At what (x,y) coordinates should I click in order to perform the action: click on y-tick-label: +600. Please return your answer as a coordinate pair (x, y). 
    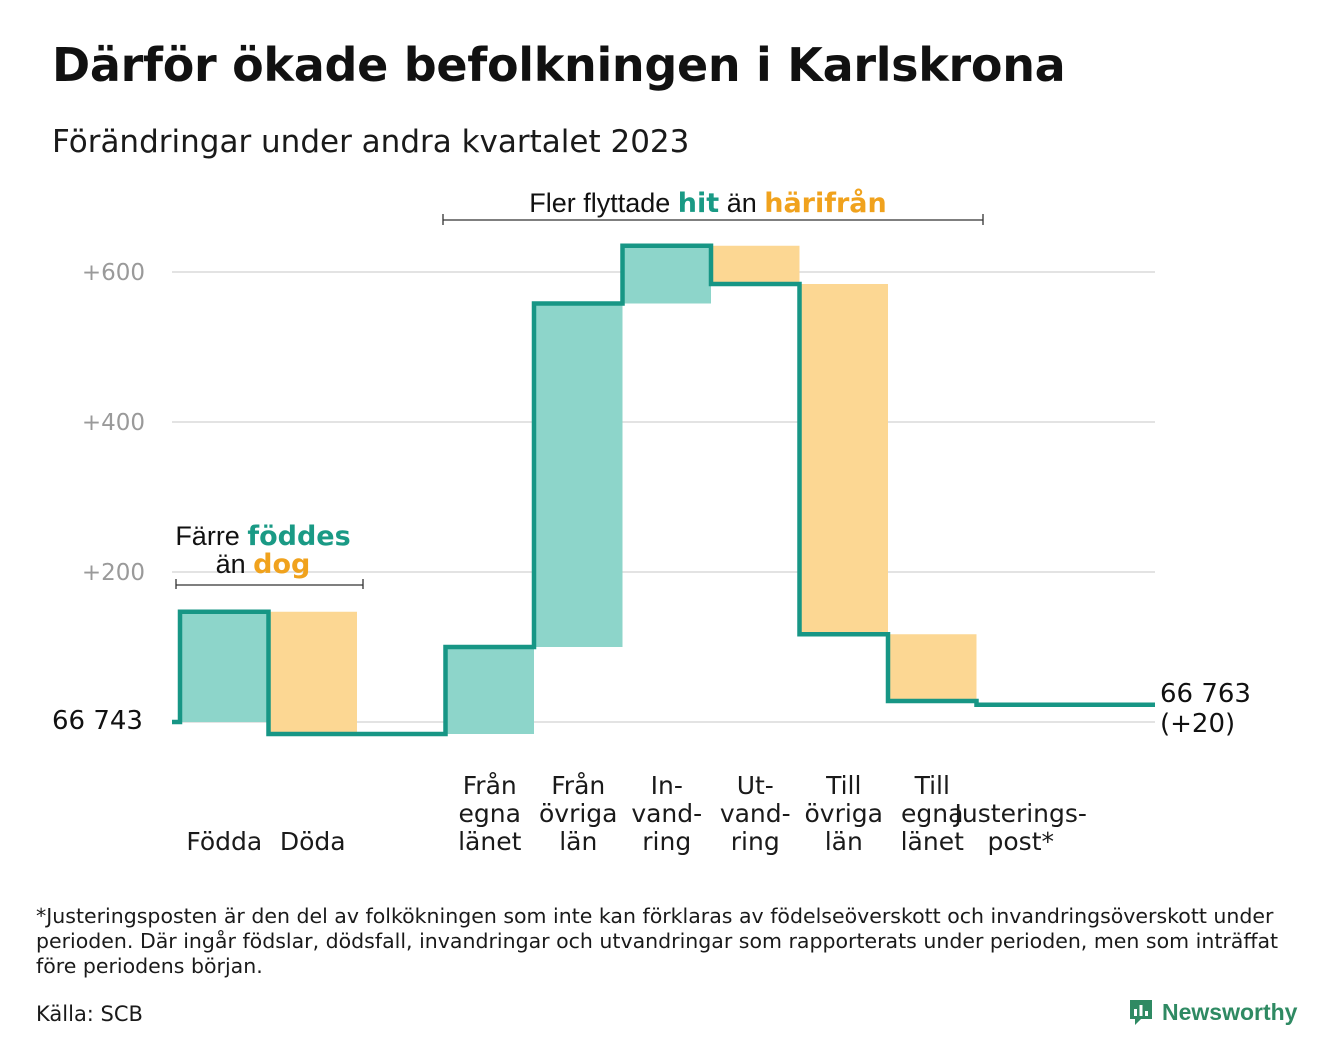
    Looking at the image, I should click on (113, 273).